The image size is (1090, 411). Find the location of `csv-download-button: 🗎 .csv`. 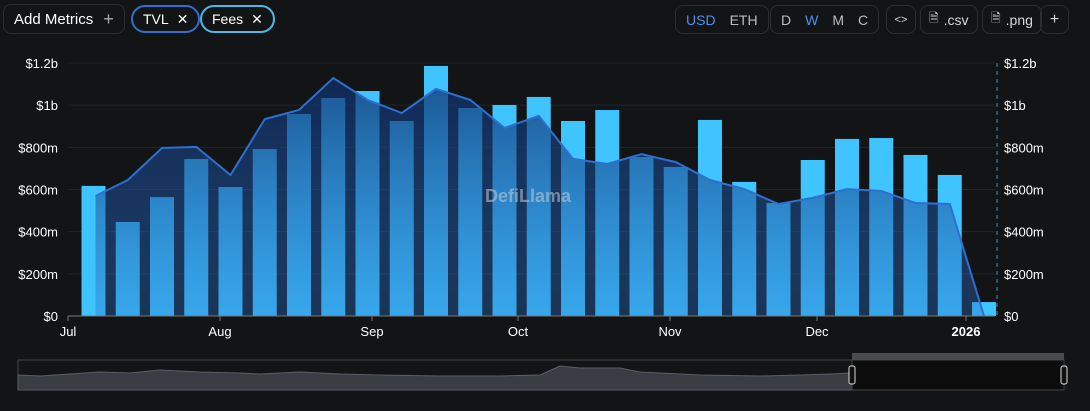

csv-download-button: 🗎 .csv is located at coordinates (949, 19).